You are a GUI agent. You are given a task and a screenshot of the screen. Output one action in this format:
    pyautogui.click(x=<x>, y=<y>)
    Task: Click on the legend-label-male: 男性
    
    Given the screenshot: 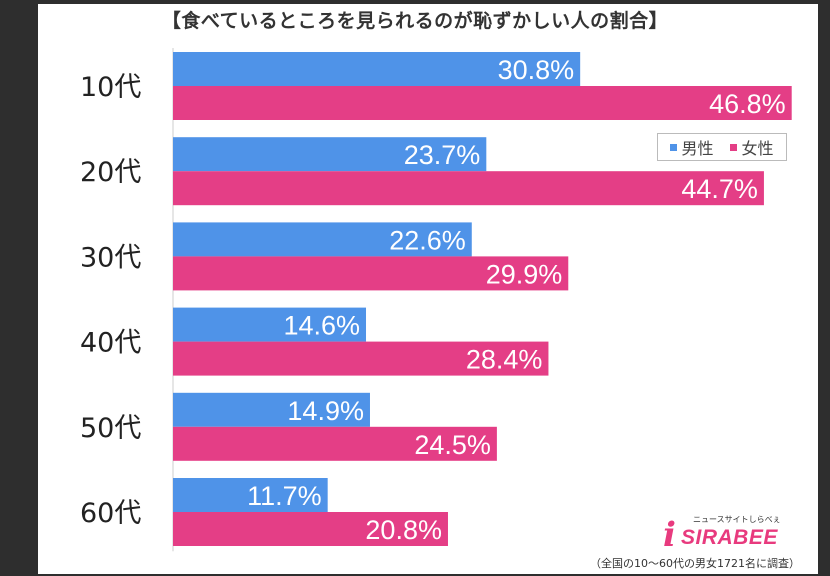 What is the action you would take?
    pyautogui.click(x=697, y=148)
    